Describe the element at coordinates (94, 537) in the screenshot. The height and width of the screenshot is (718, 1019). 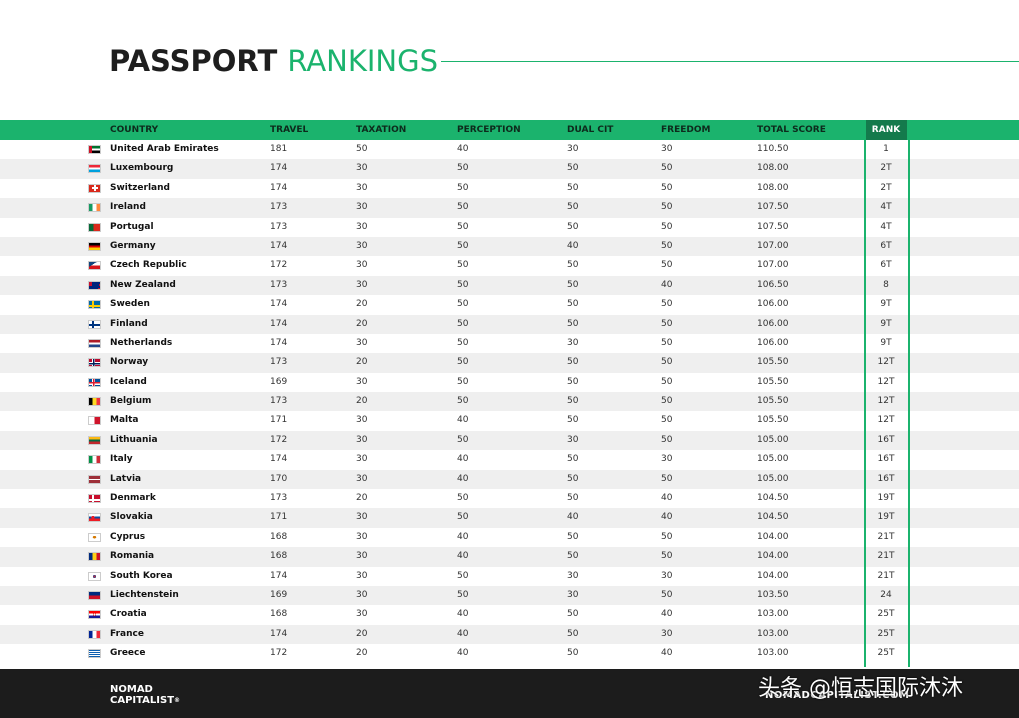
I see `cyprus-flag-icon` at that location.